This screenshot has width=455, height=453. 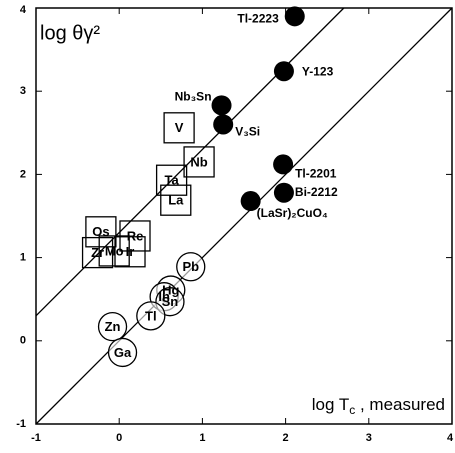 I want to click on point-label: Ga, so click(x=123, y=352).